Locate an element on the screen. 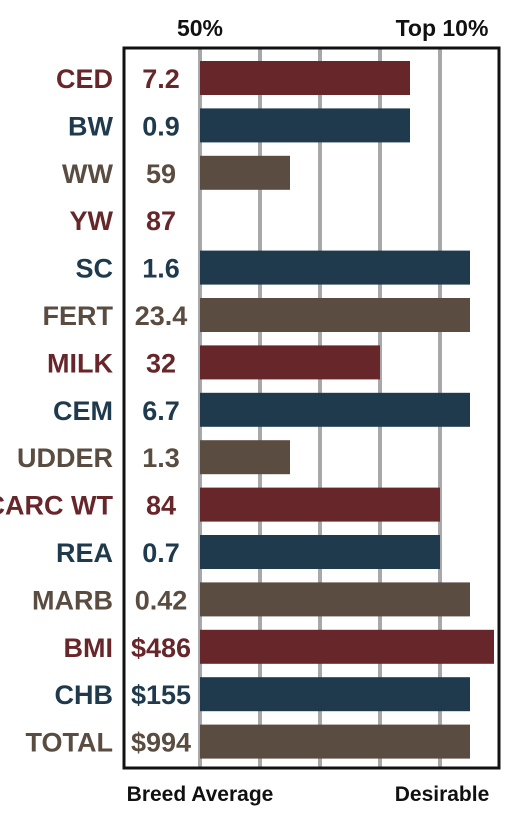 The height and width of the screenshot is (818, 511). bar-ced is located at coordinates (305, 78).